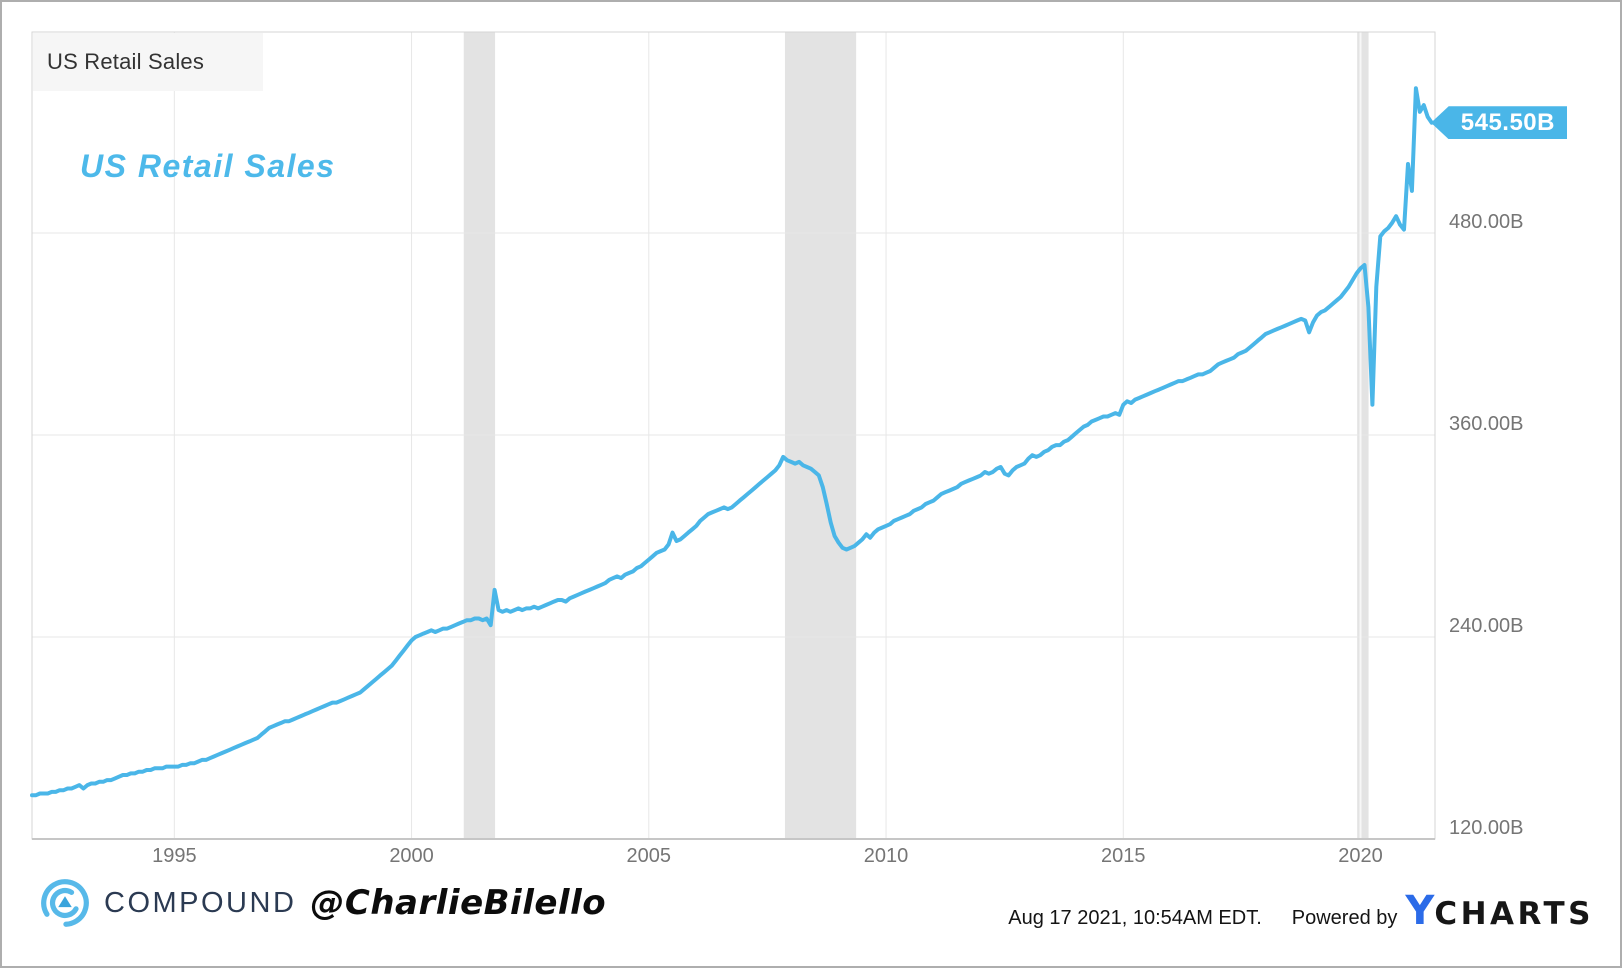 Image resolution: width=1622 pixels, height=968 pixels. What do you see at coordinates (174, 856) in the screenshot?
I see `x-axis-label: 1995` at bounding box center [174, 856].